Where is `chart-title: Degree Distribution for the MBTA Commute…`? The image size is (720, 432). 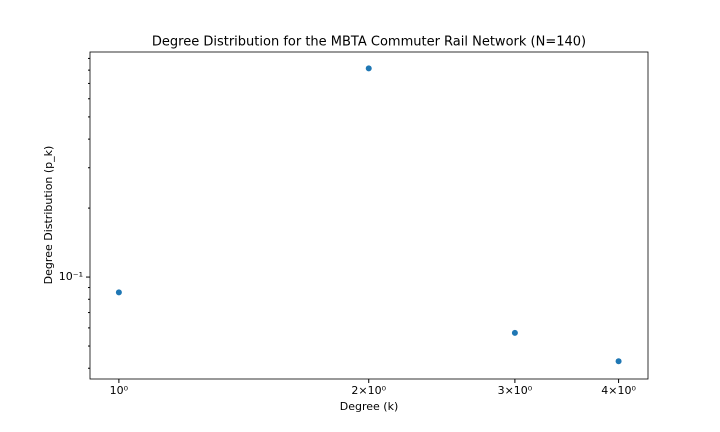
chart-title: Degree Distribution for the MBTA Commute… is located at coordinates (369, 42).